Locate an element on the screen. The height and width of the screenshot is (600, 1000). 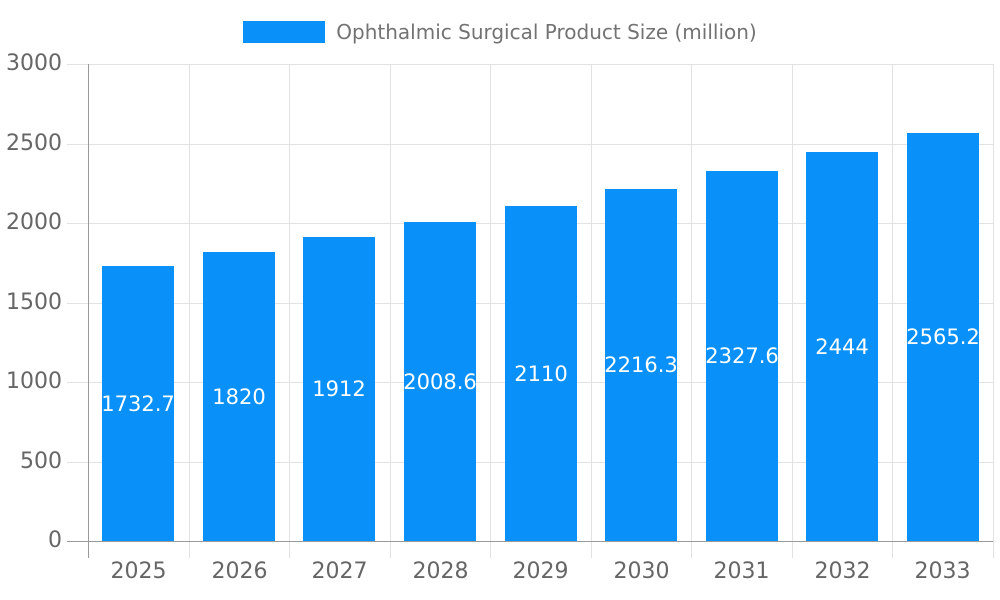
bar-value-label: 1732.7 is located at coordinates (138, 403).